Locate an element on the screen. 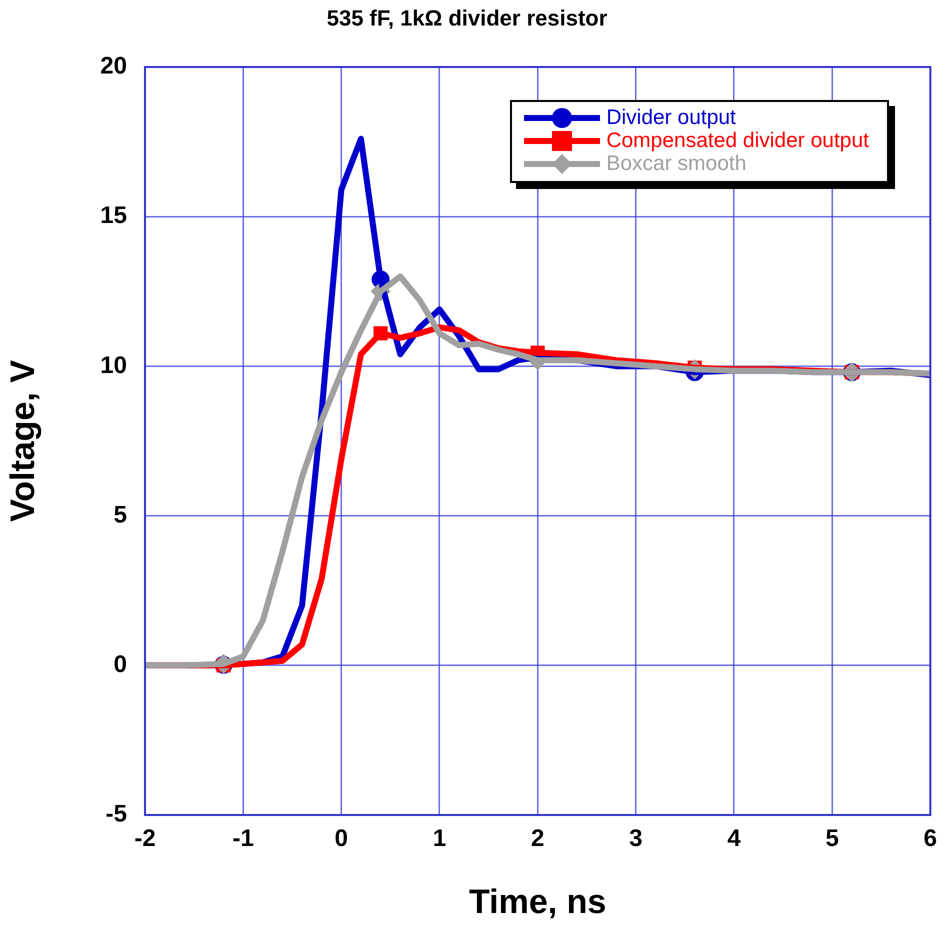 This screenshot has height=928, width=947. legend-label: Boxcar smooth is located at coordinates (676, 163).